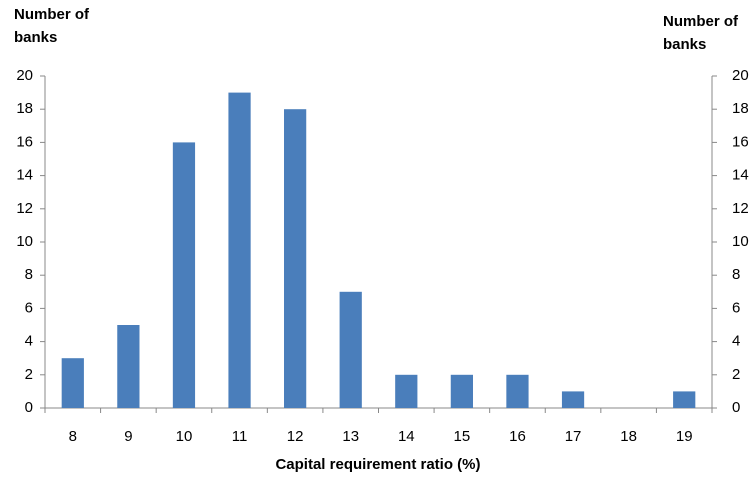  Describe the element at coordinates (573, 436) in the screenshot. I see `x-tick-label: 17` at that location.